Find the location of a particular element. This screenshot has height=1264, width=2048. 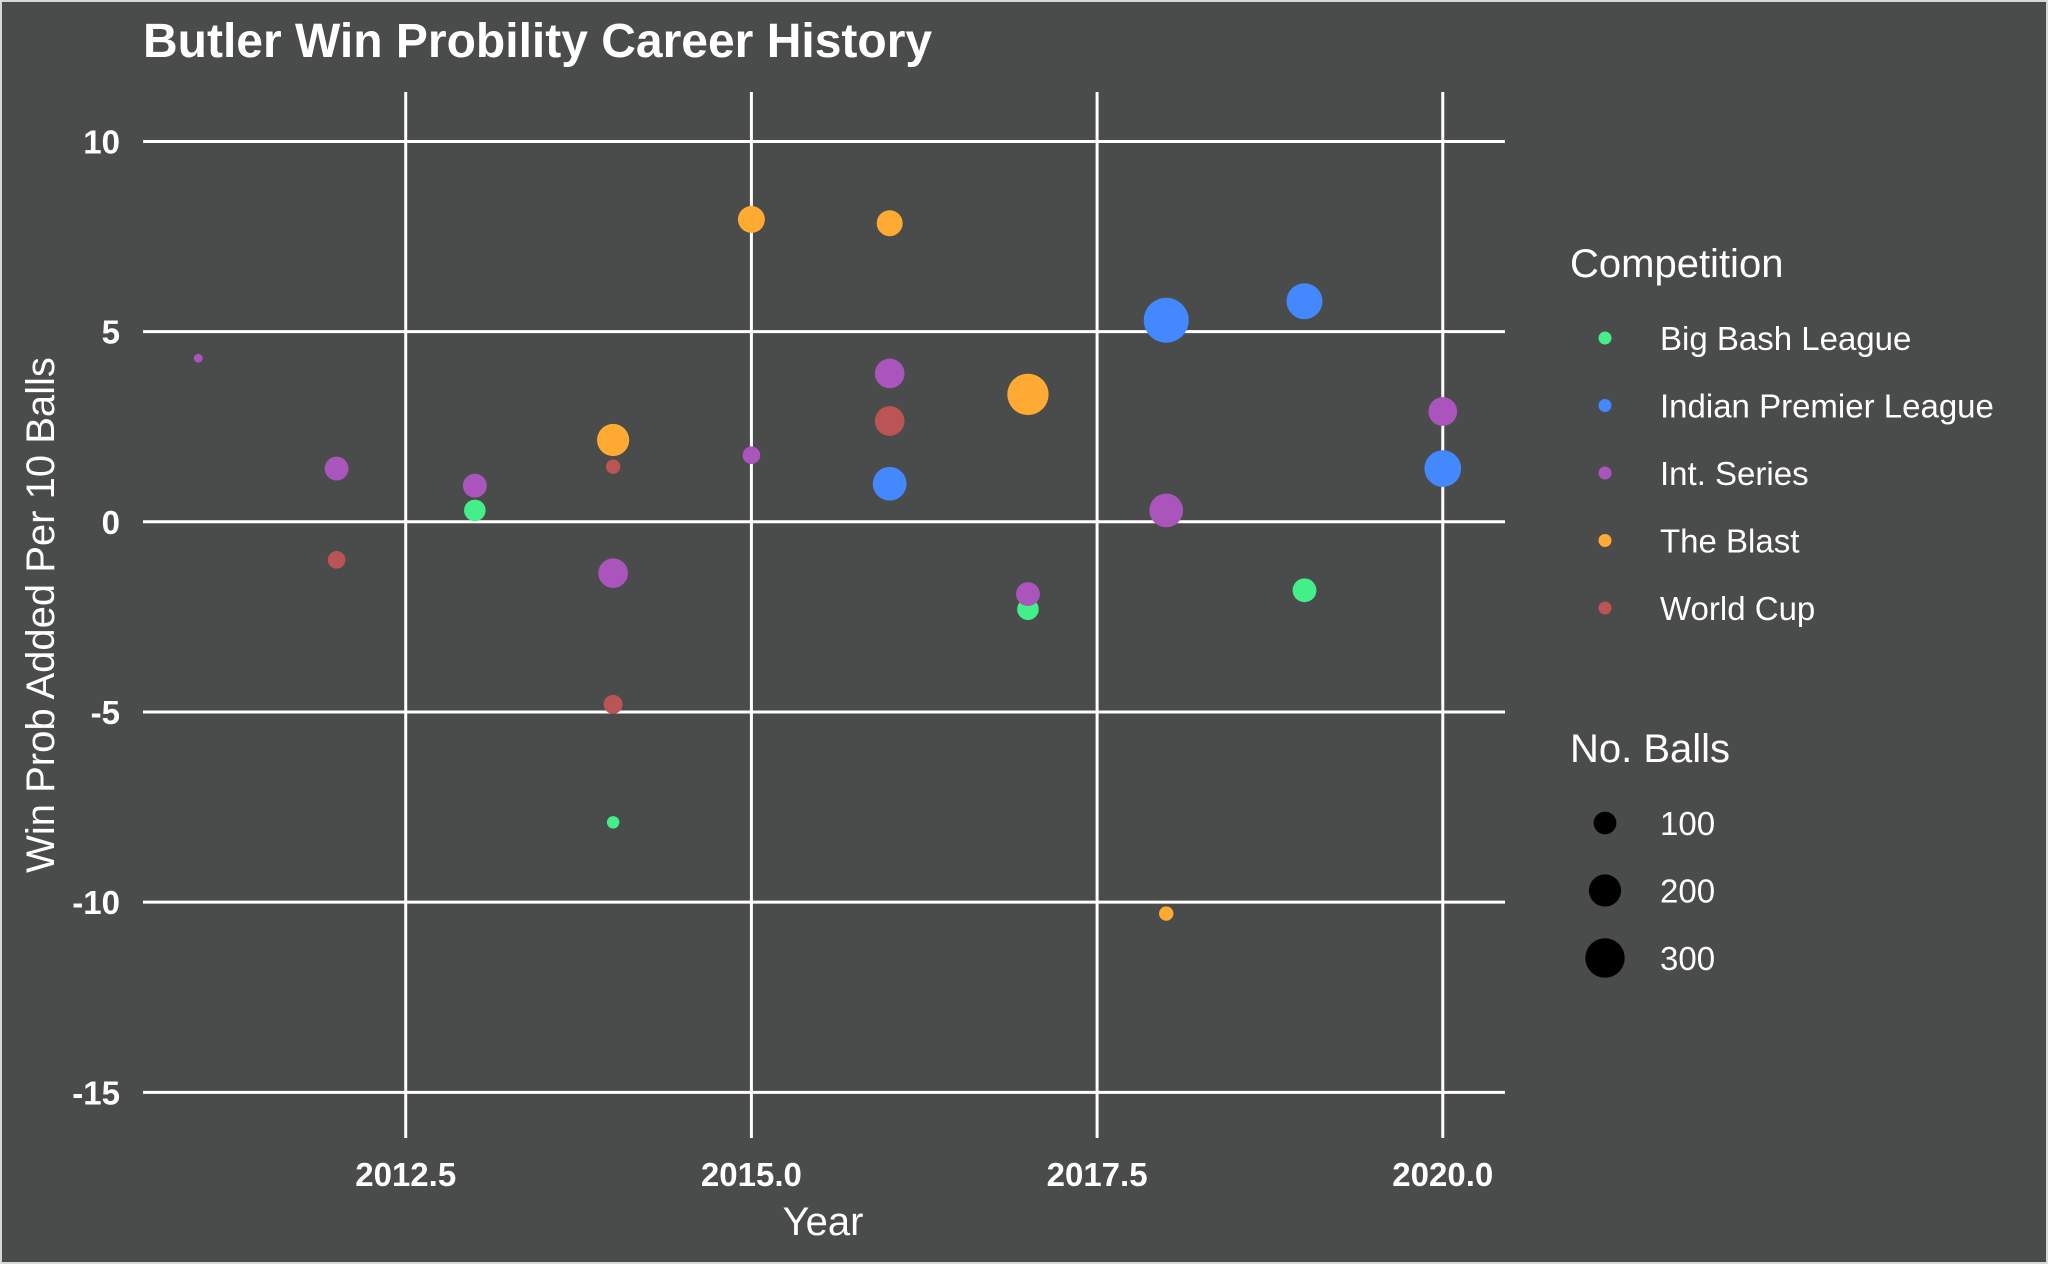

legend-key-big-bash-league is located at coordinates (1605, 338).